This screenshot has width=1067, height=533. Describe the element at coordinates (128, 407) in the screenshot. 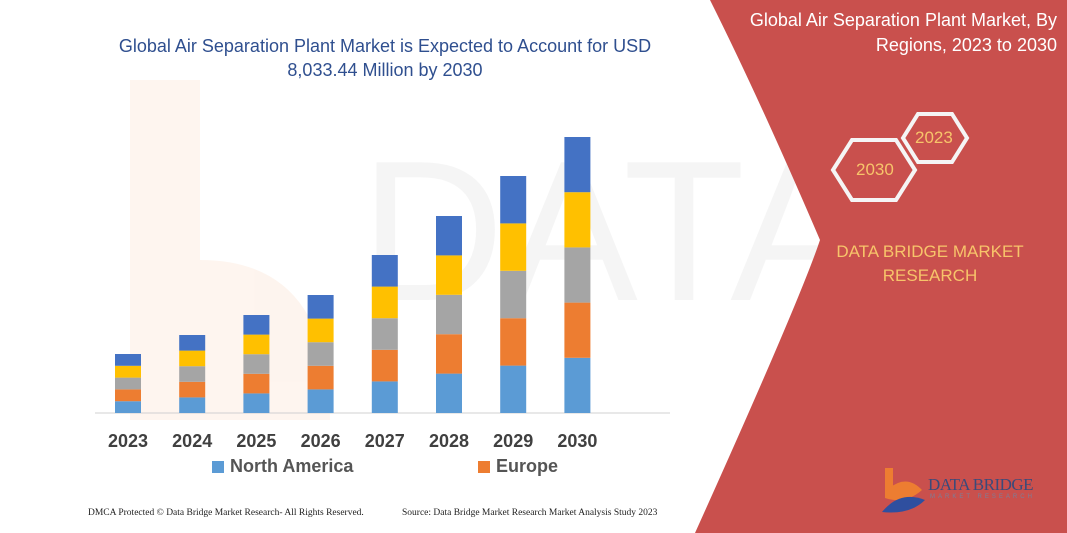

I see `bar-segment-2023-north-america` at that location.